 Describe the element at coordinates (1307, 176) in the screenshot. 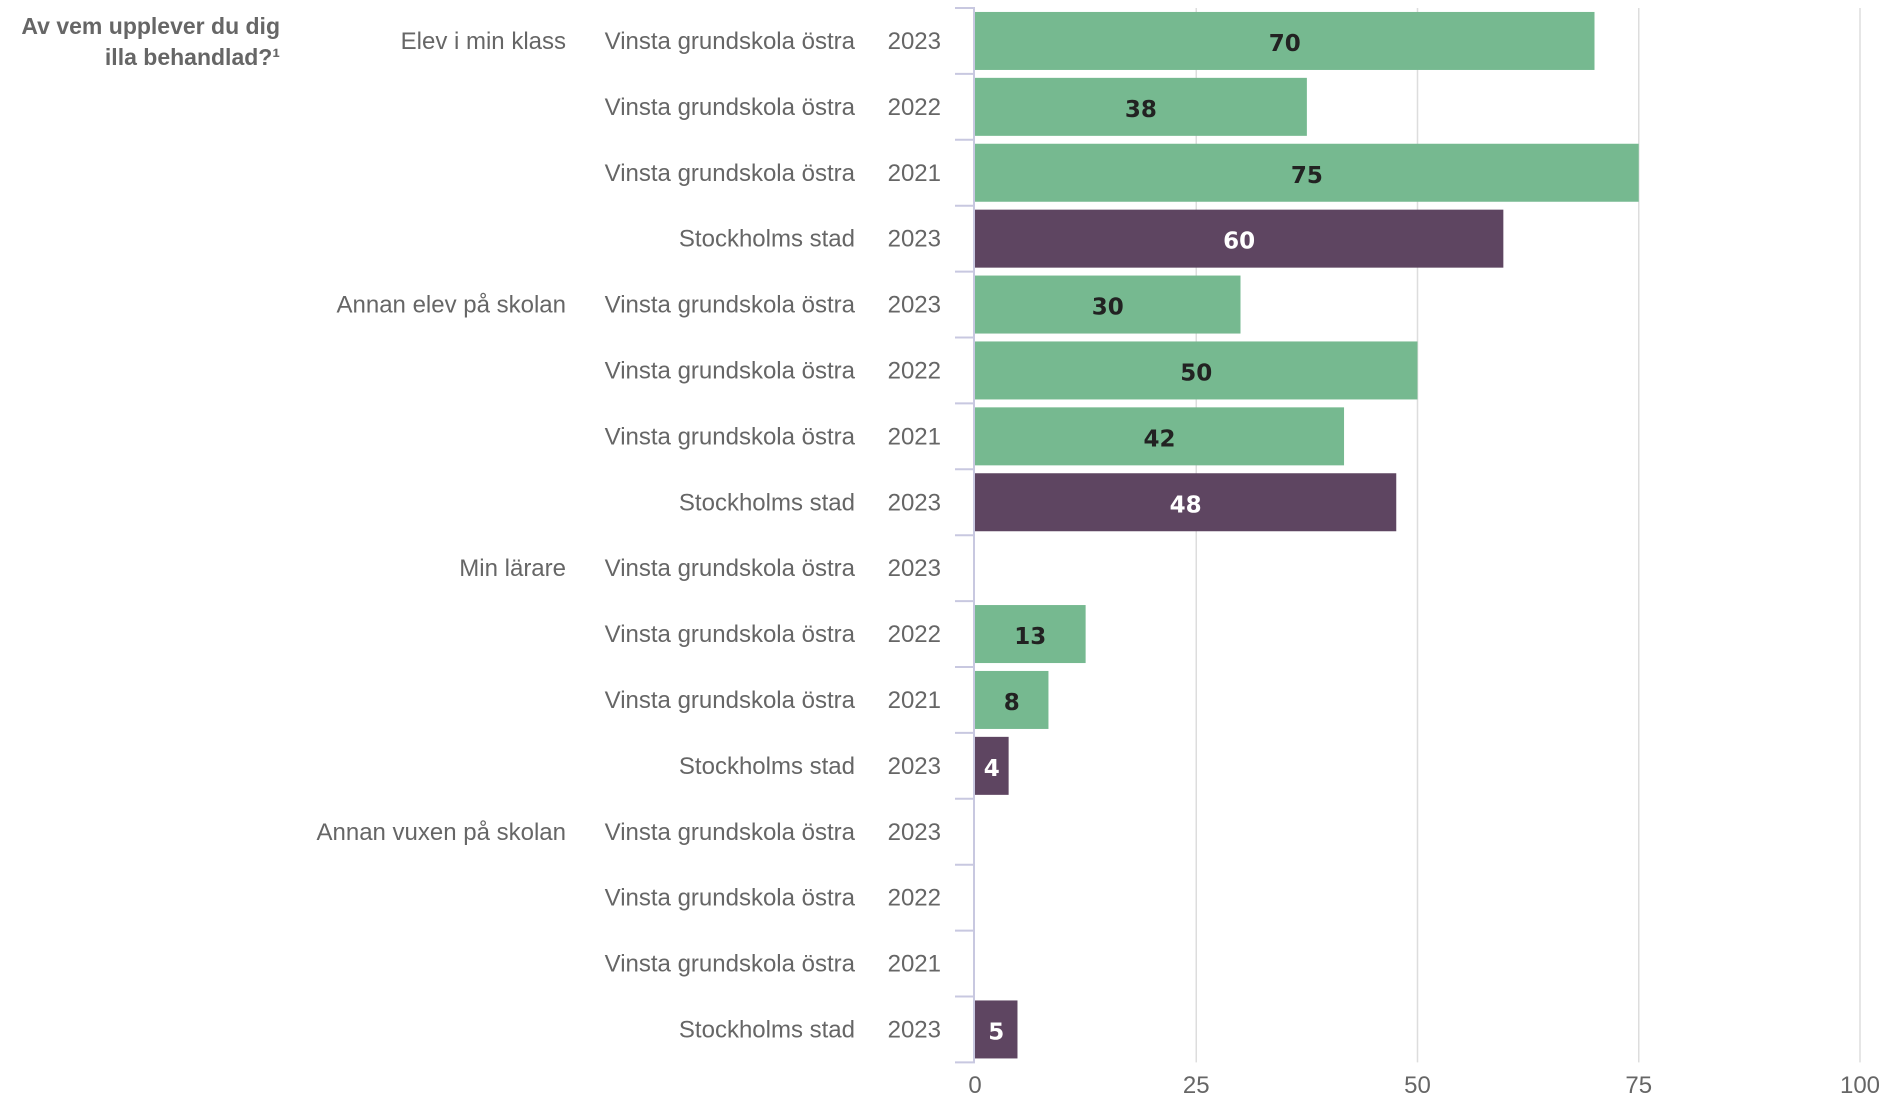

I see `bar-value-label: 75` at that location.